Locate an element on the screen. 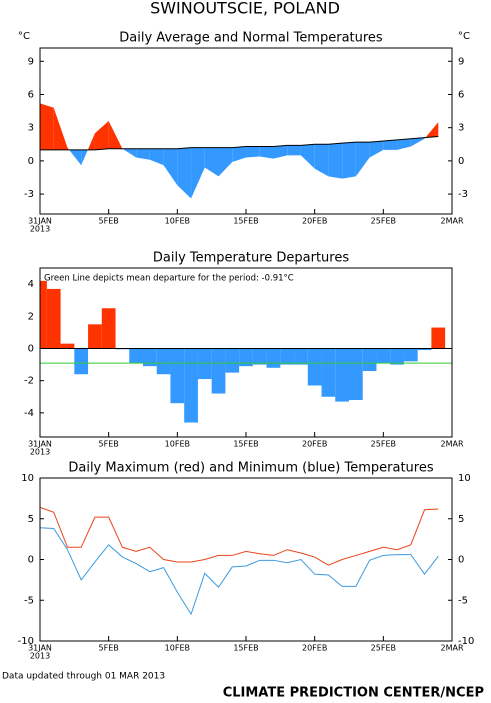 This screenshot has width=491, height=703. y-tick-label: 10 is located at coordinates (27, 478).